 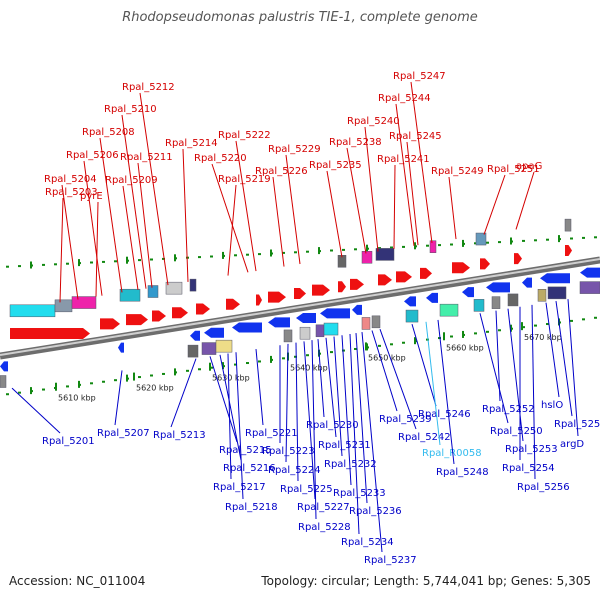 I want to click on bottom-gene-label: Rpal_5227, so click(x=323, y=507).